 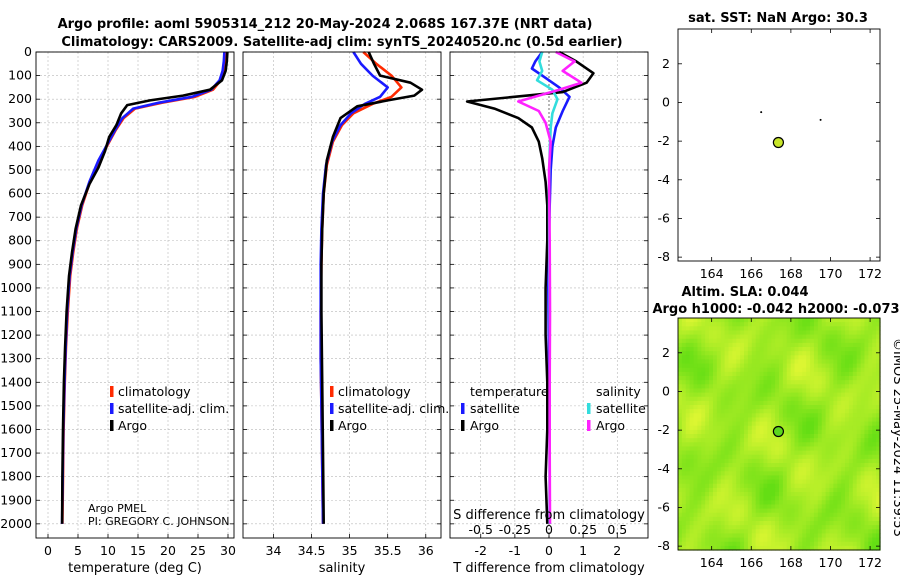 What do you see at coordinates (16, 428) in the screenshot?
I see `y-tick-label: 1600` at bounding box center [16, 428].